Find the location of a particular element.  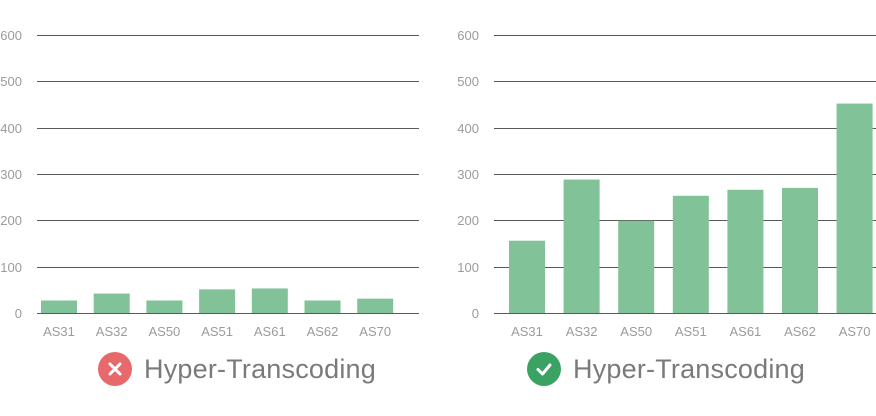

close-icon is located at coordinates (115, 369).